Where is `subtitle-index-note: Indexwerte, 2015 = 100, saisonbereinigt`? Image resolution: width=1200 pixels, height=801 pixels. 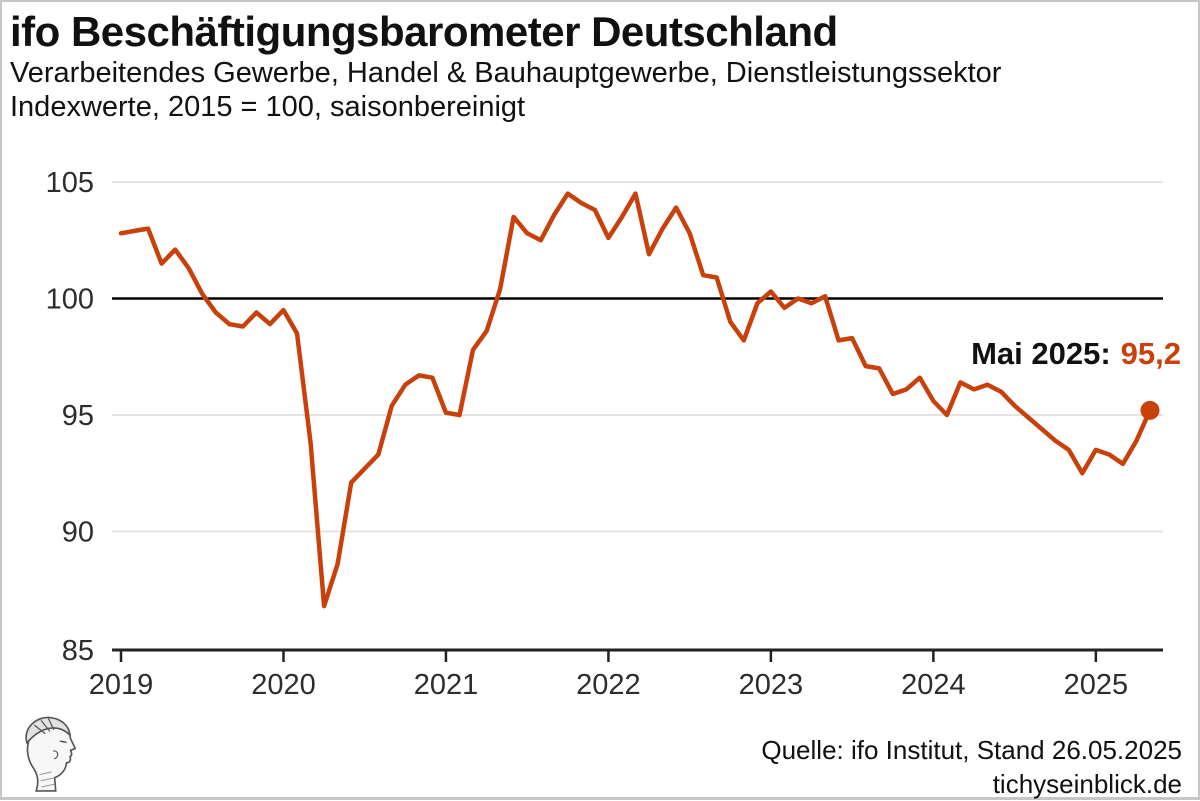
subtitle-index-note: Indexwerte, 2015 = 100, saisonbereinigt is located at coordinates (268, 107).